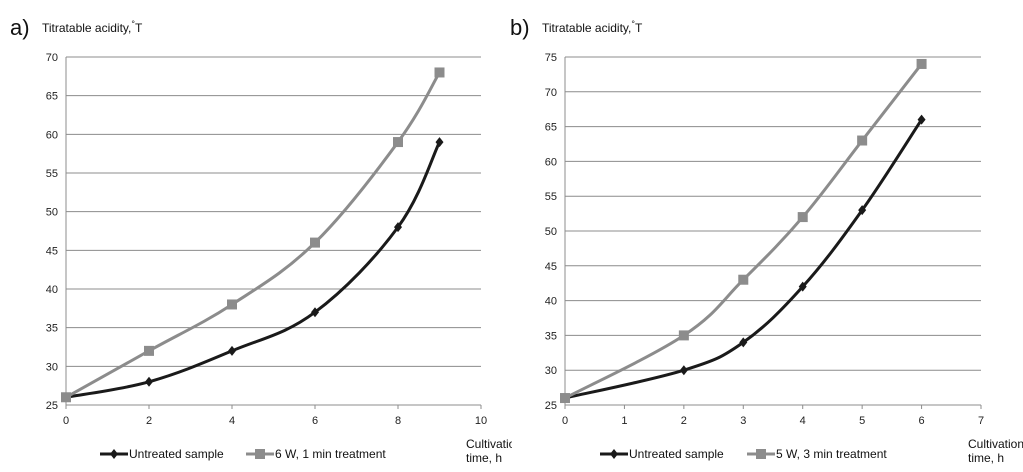 This screenshot has height=472, width=1023. I want to click on x-tick-label: 3, so click(743, 421).